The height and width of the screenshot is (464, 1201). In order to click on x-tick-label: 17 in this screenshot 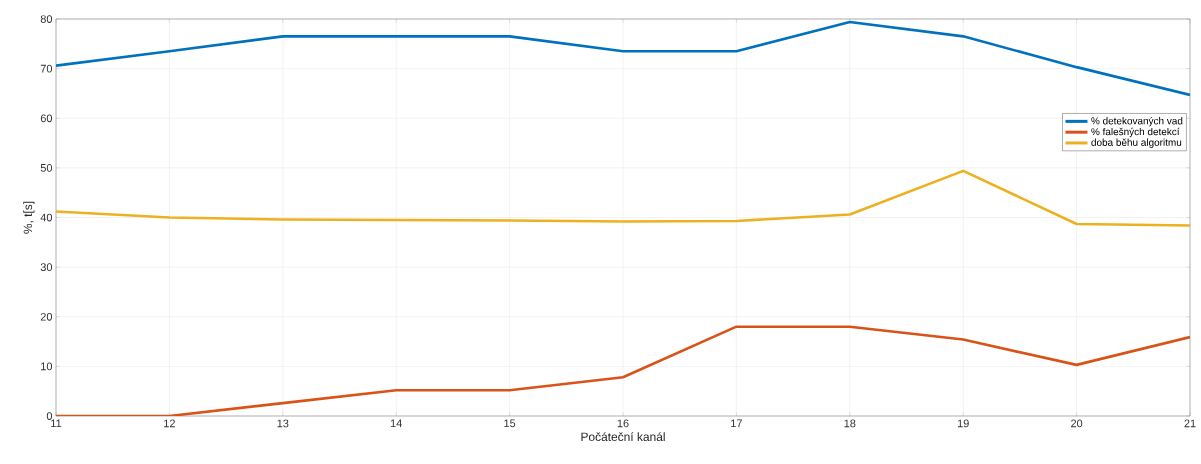, I will do `click(736, 423)`.